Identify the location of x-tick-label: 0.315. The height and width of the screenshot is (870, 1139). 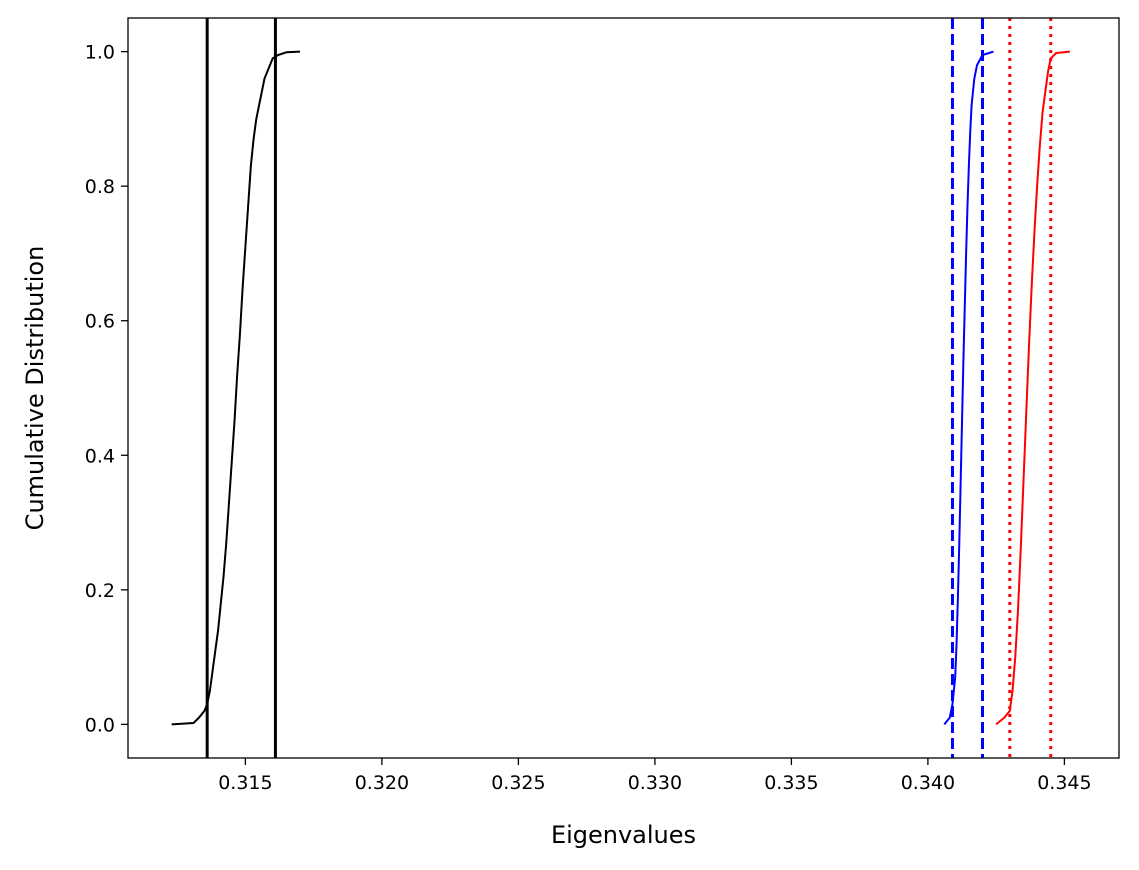
(245, 783).